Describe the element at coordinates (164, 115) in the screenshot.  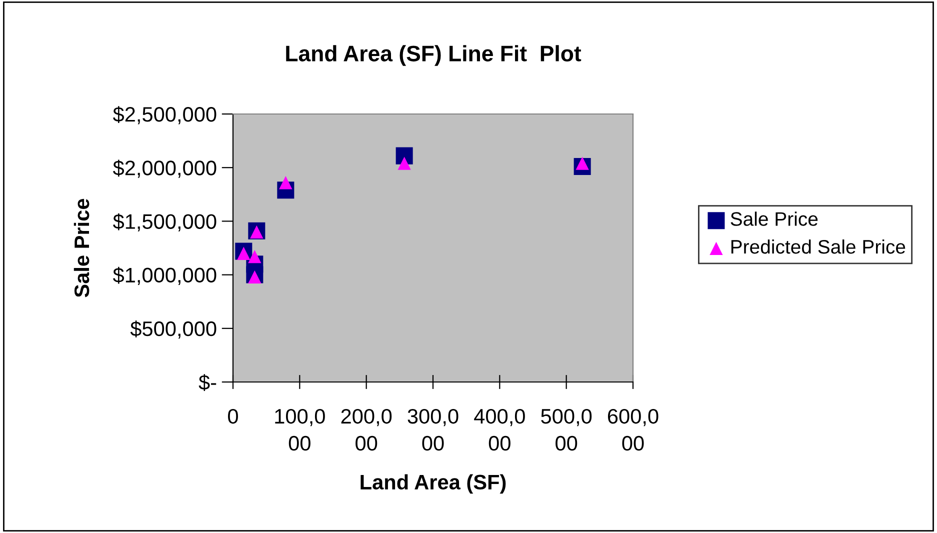
I see `y-tick-label: $2,500,000` at that location.